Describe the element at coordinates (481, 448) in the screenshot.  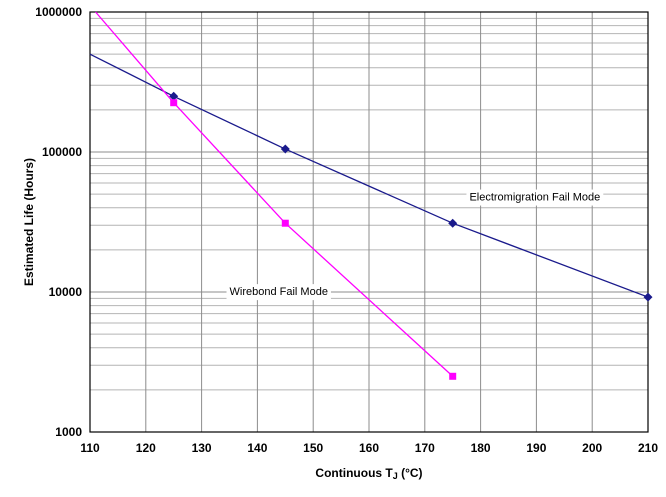
I see `x-tick-label: 180` at that location.